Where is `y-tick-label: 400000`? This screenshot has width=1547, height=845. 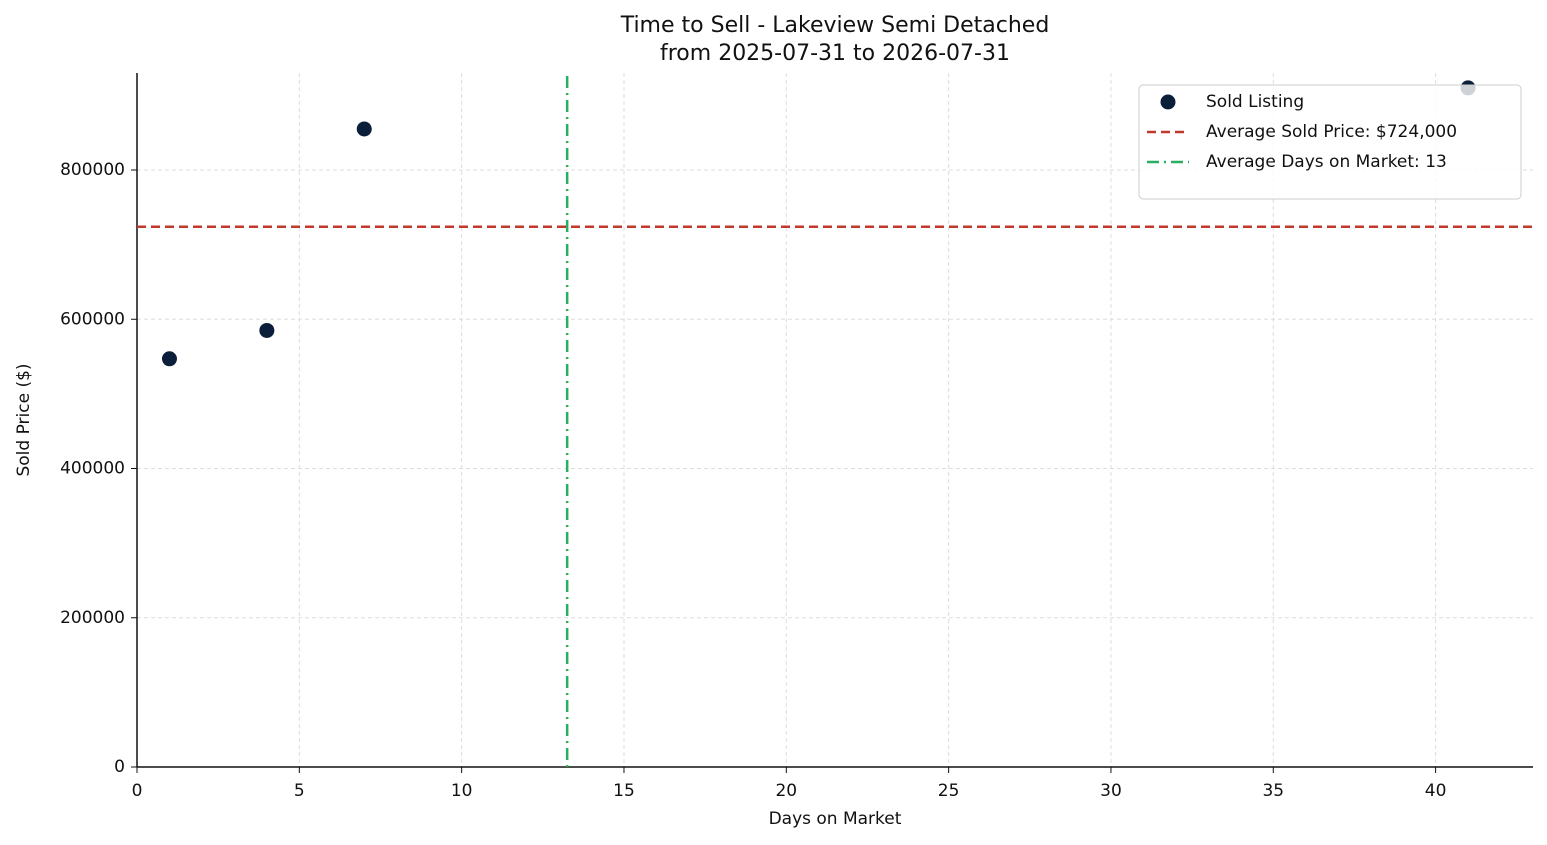
y-tick-label: 400000 is located at coordinates (92, 469).